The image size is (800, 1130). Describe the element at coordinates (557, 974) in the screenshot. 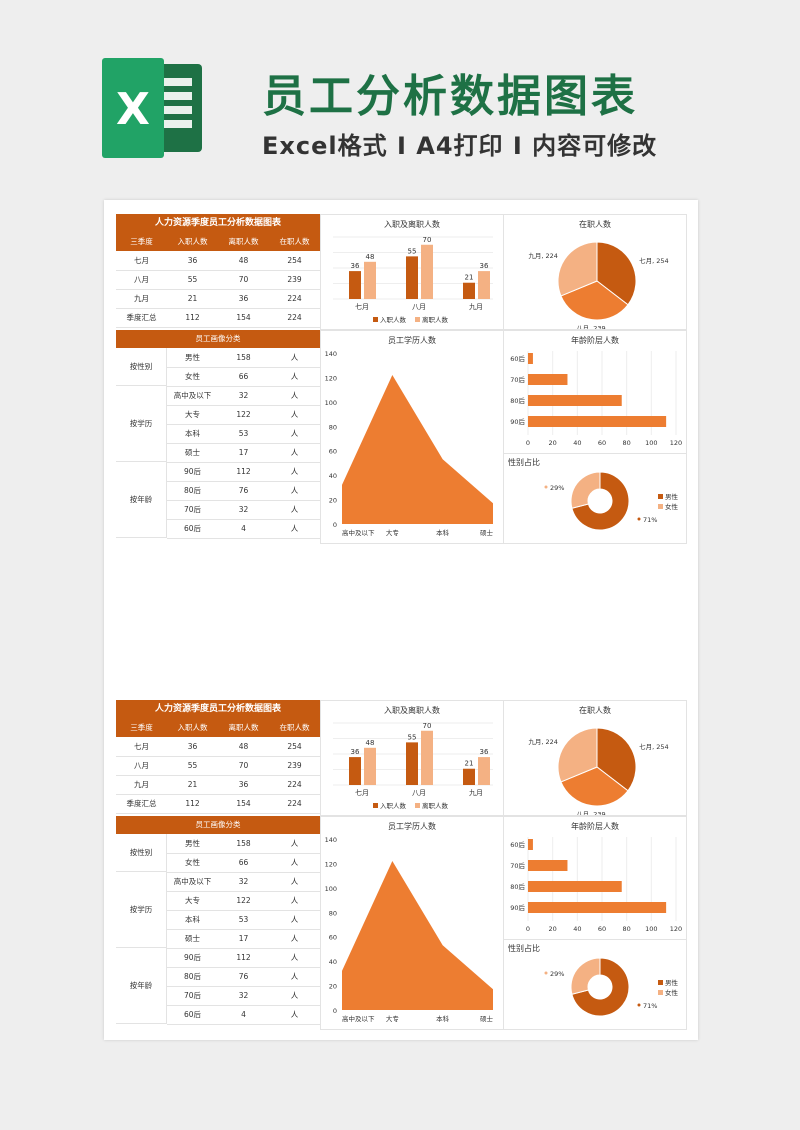

I see `slice-label: 29%` at that location.